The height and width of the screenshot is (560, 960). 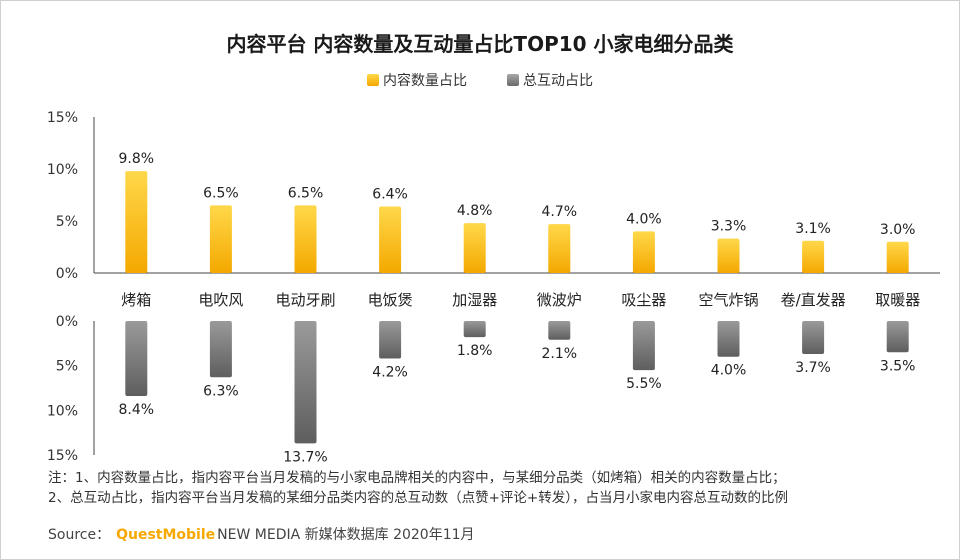 I want to click on category-label: 卷/直发器, so click(x=813, y=300).